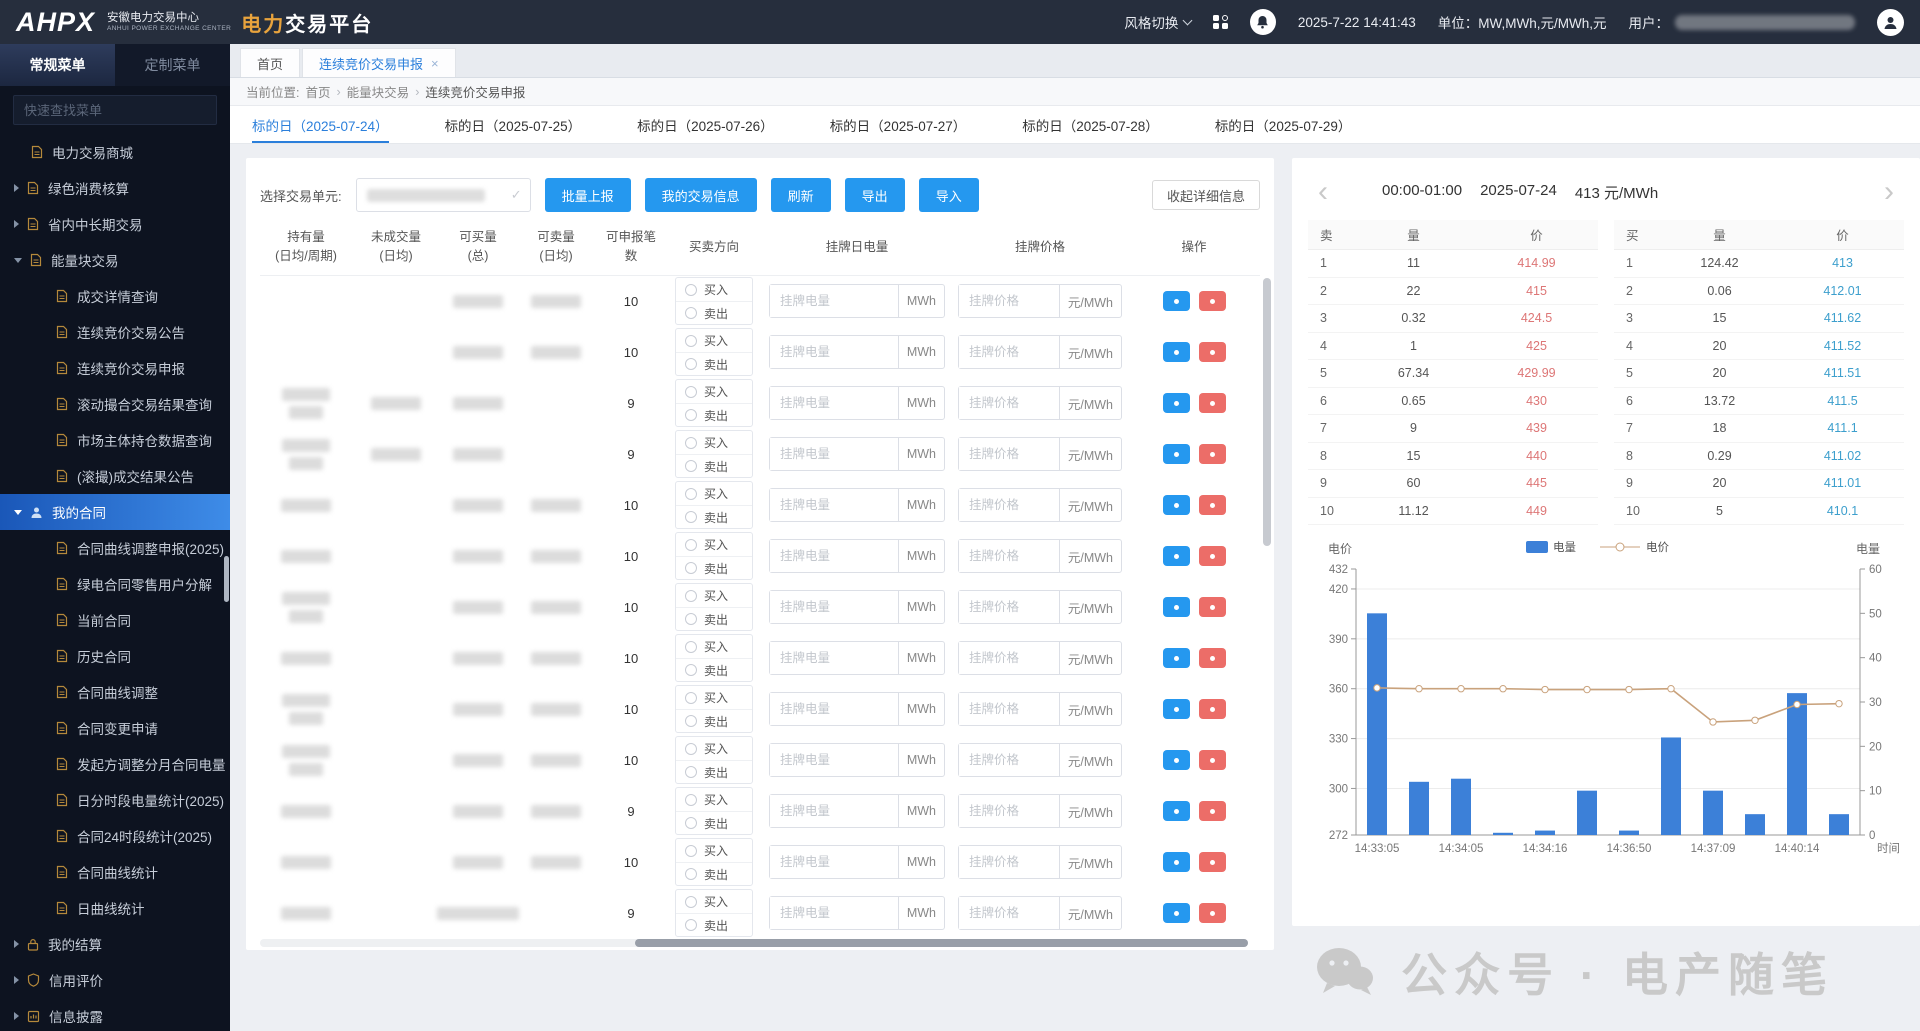 This screenshot has width=1920, height=1031. I want to click on next-hour-button: ›, so click(1889, 192).